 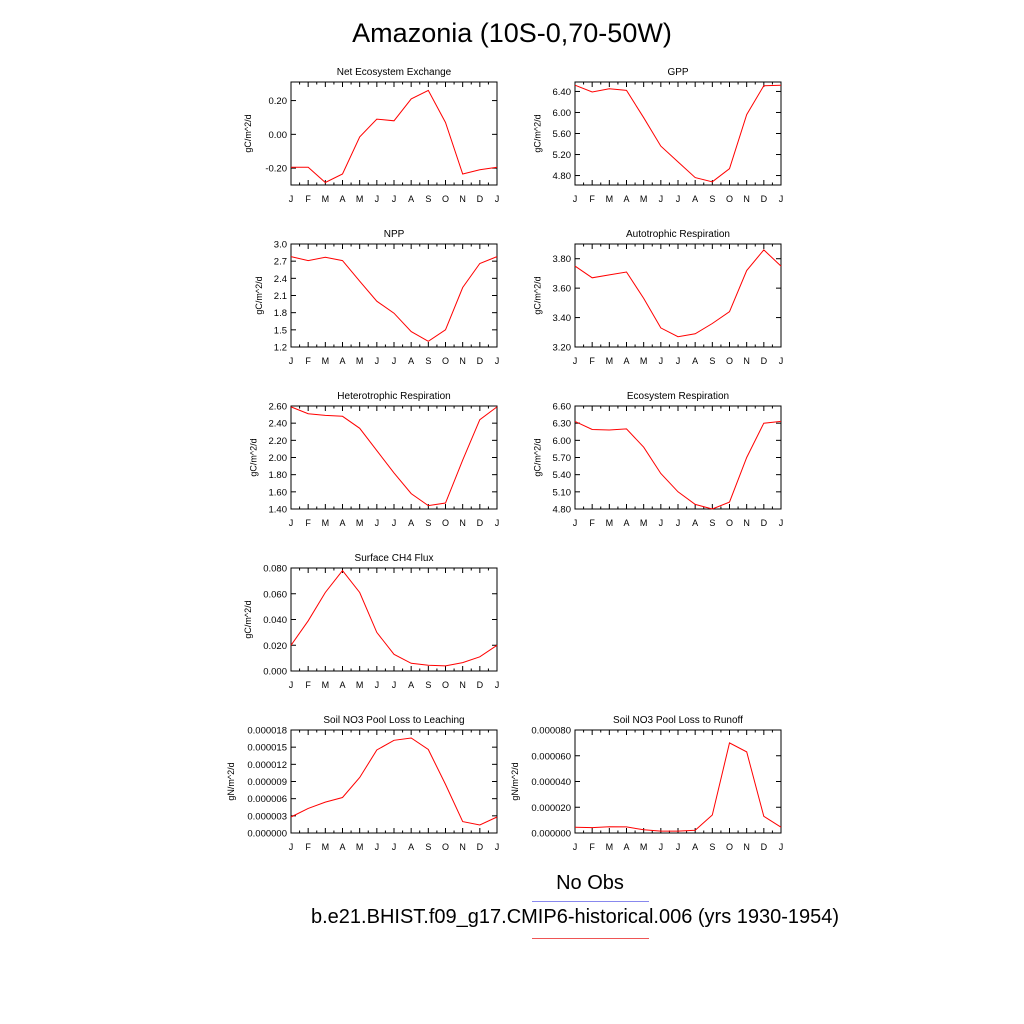 What do you see at coordinates (562, 134) in the screenshot?
I see `y-tick-label: 5.60` at bounding box center [562, 134].